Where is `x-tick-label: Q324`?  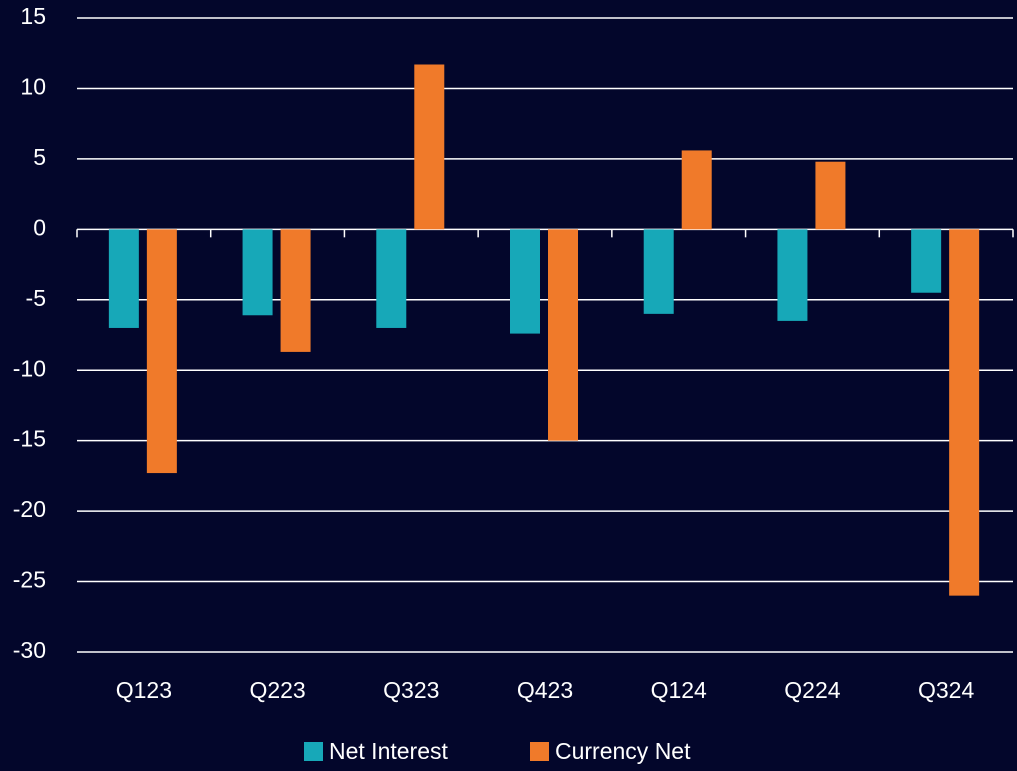 x-tick-label: Q324 is located at coordinates (946, 690).